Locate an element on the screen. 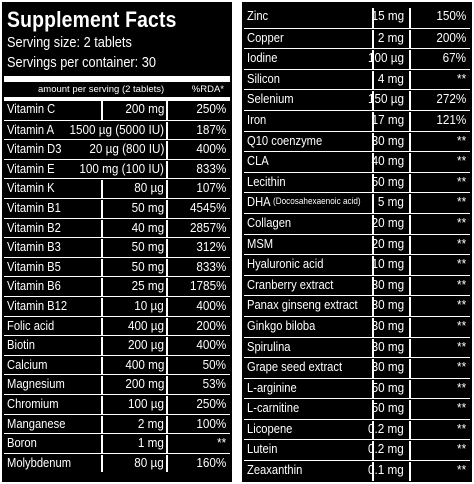 This screenshot has height=484, width=474. nutrient-rda: 1785% is located at coordinates (207, 286).